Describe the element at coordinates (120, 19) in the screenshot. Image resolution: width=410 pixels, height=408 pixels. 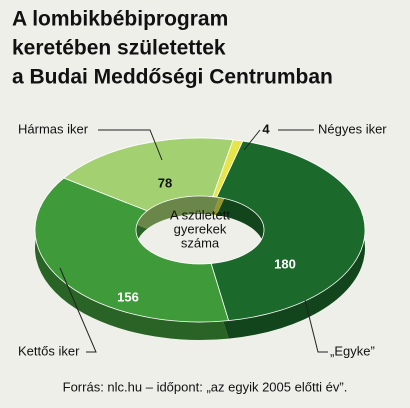
I see `title-line: A lombikbébiprogram` at that location.